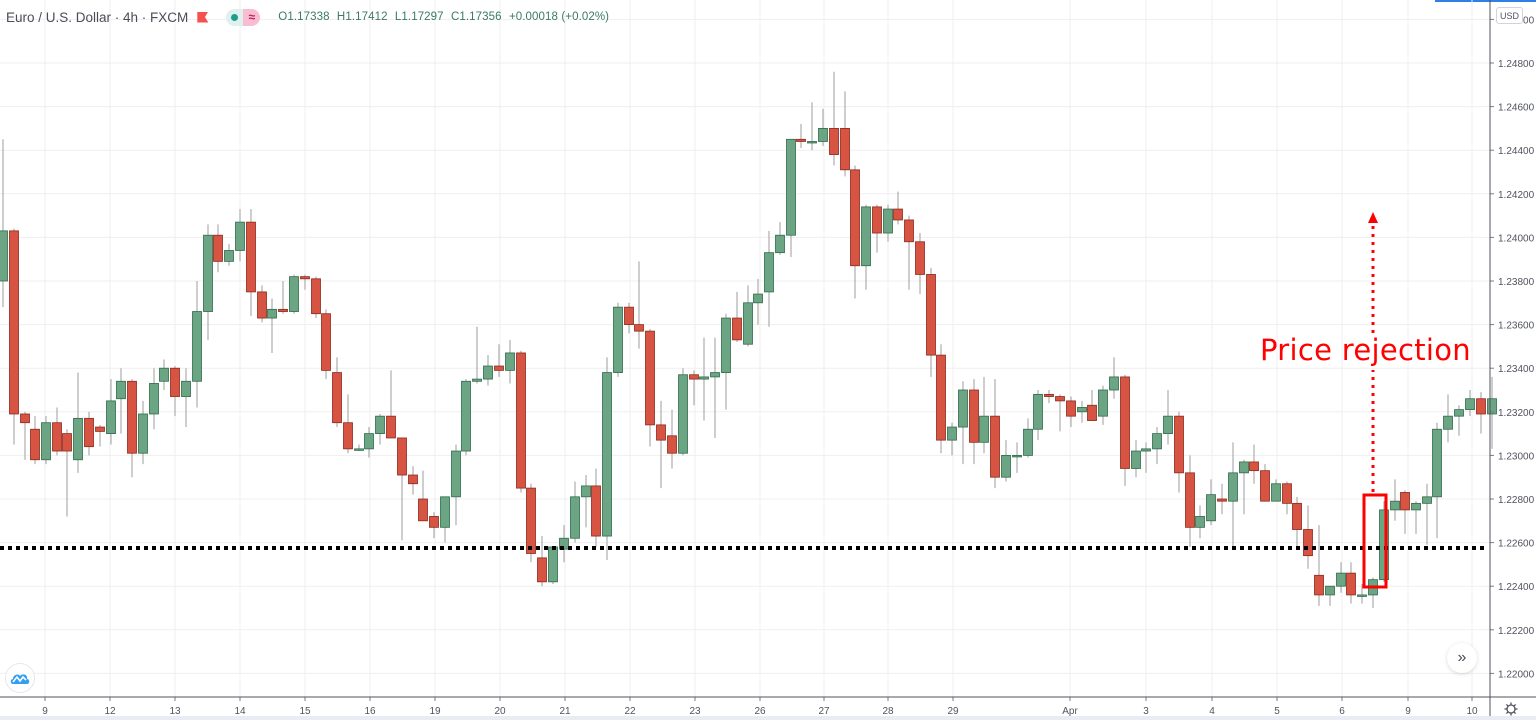 Image resolution: width=1536 pixels, height=720 pixels. I want to click on svg-text: 1.23600, so click(1516, 326).